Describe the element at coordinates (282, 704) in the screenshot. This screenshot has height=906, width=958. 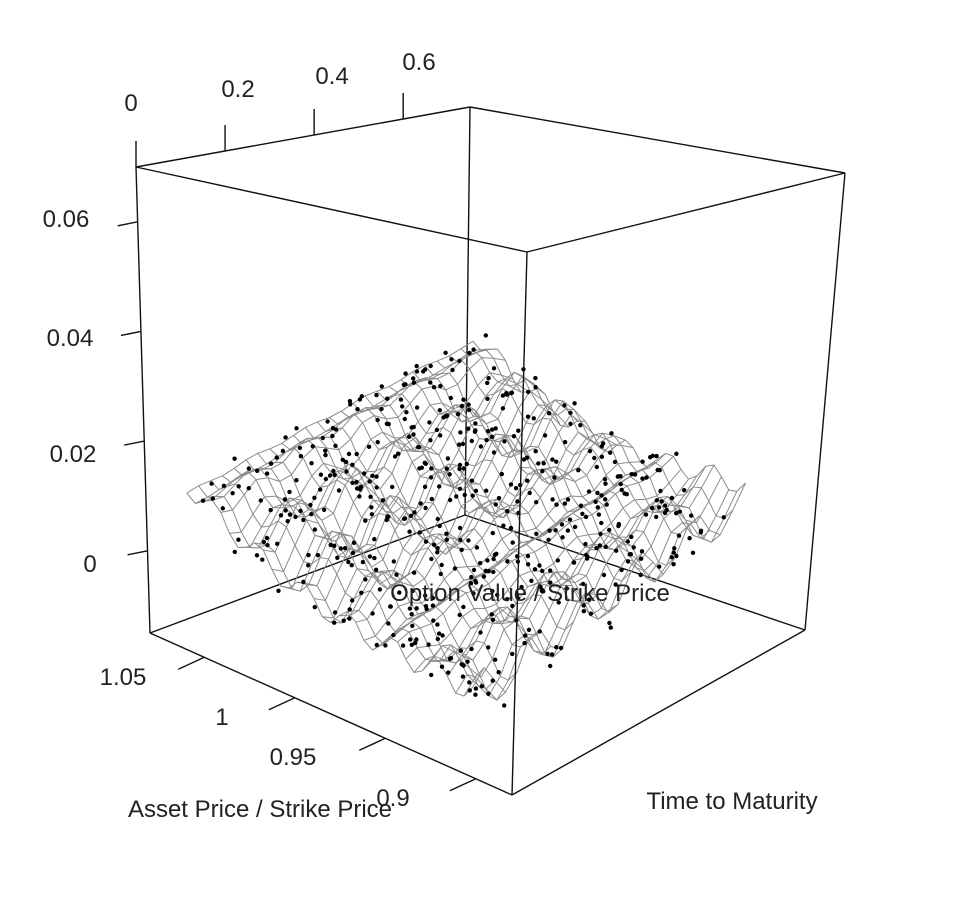
I see `x-tick-mark` at that location.